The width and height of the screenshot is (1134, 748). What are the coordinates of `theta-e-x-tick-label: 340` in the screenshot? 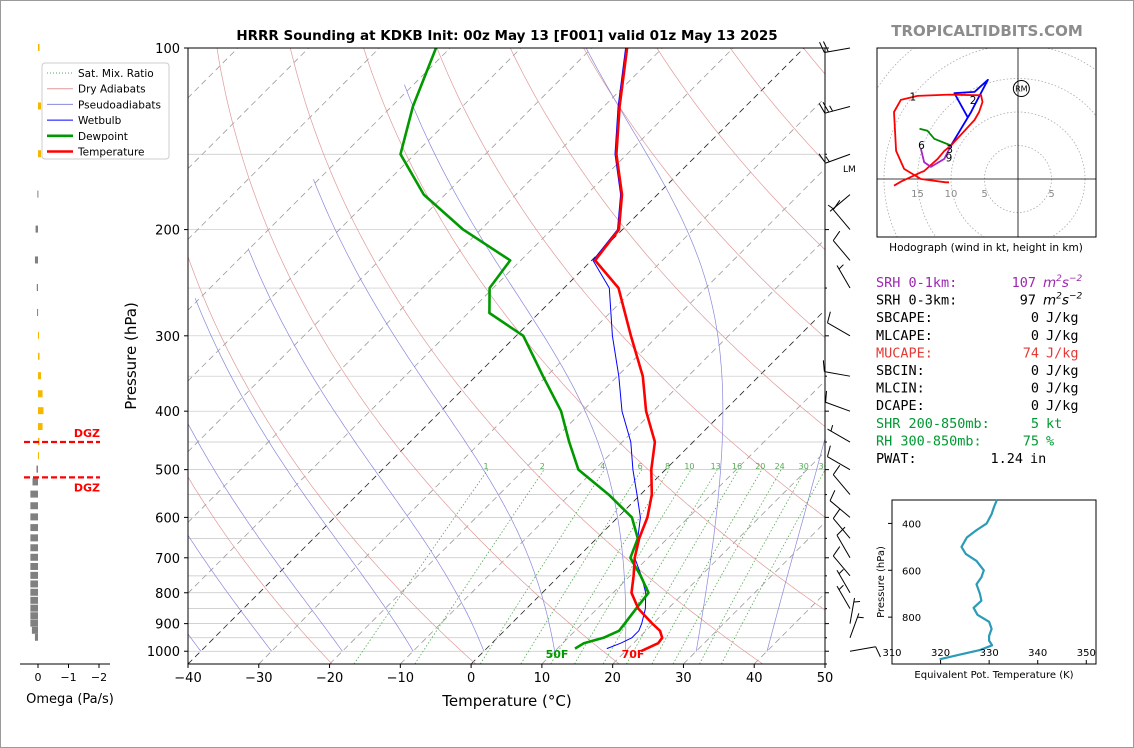 It's located at (1037, 653).